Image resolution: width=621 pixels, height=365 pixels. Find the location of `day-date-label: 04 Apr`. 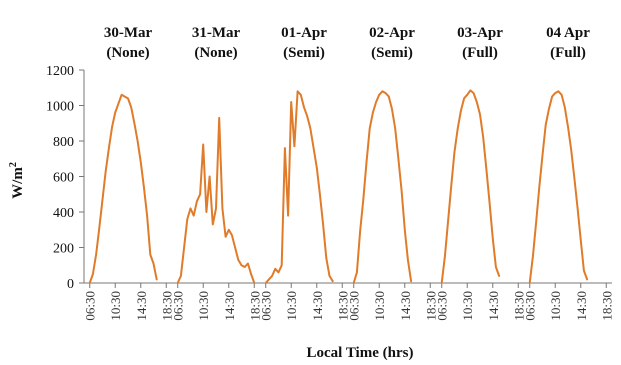

day-date-label: 04 Apr is located at coordinates (568, 33).